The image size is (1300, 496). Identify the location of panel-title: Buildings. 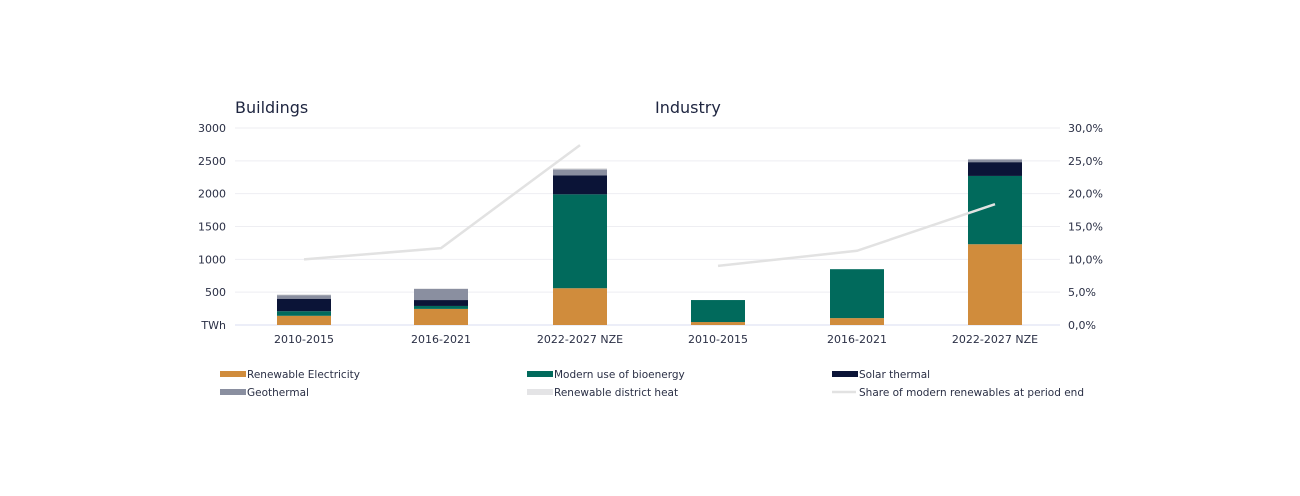
(271, 107).